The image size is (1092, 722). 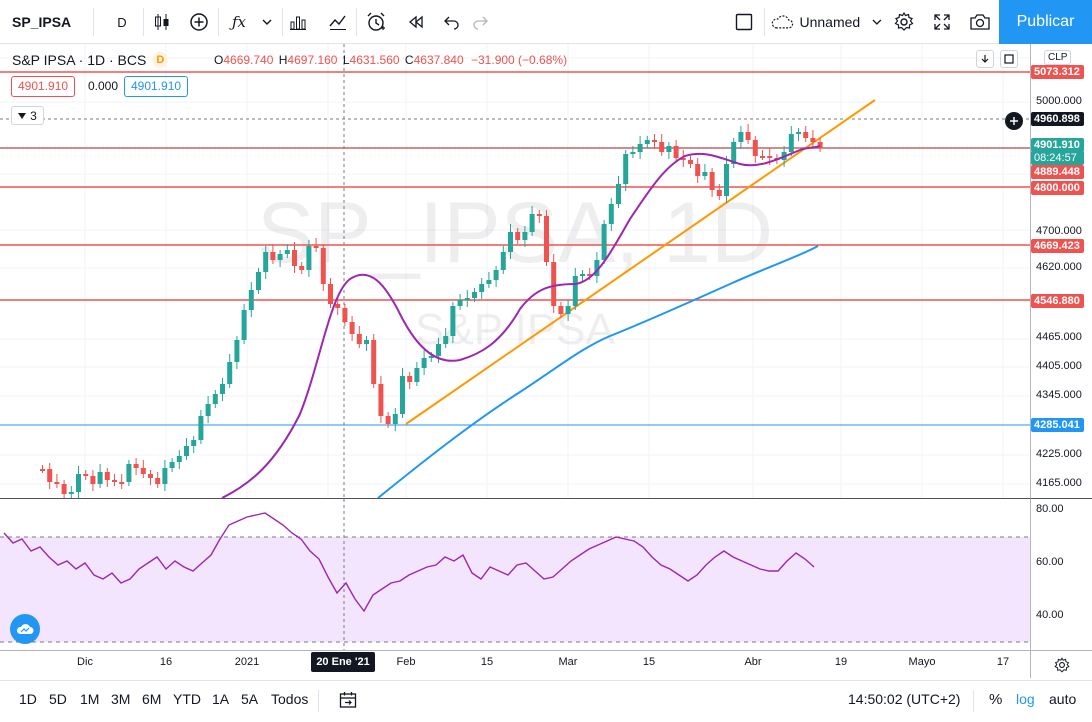 I want to click on price-label-4889: 4889.448, so click(x=1057, y=172).